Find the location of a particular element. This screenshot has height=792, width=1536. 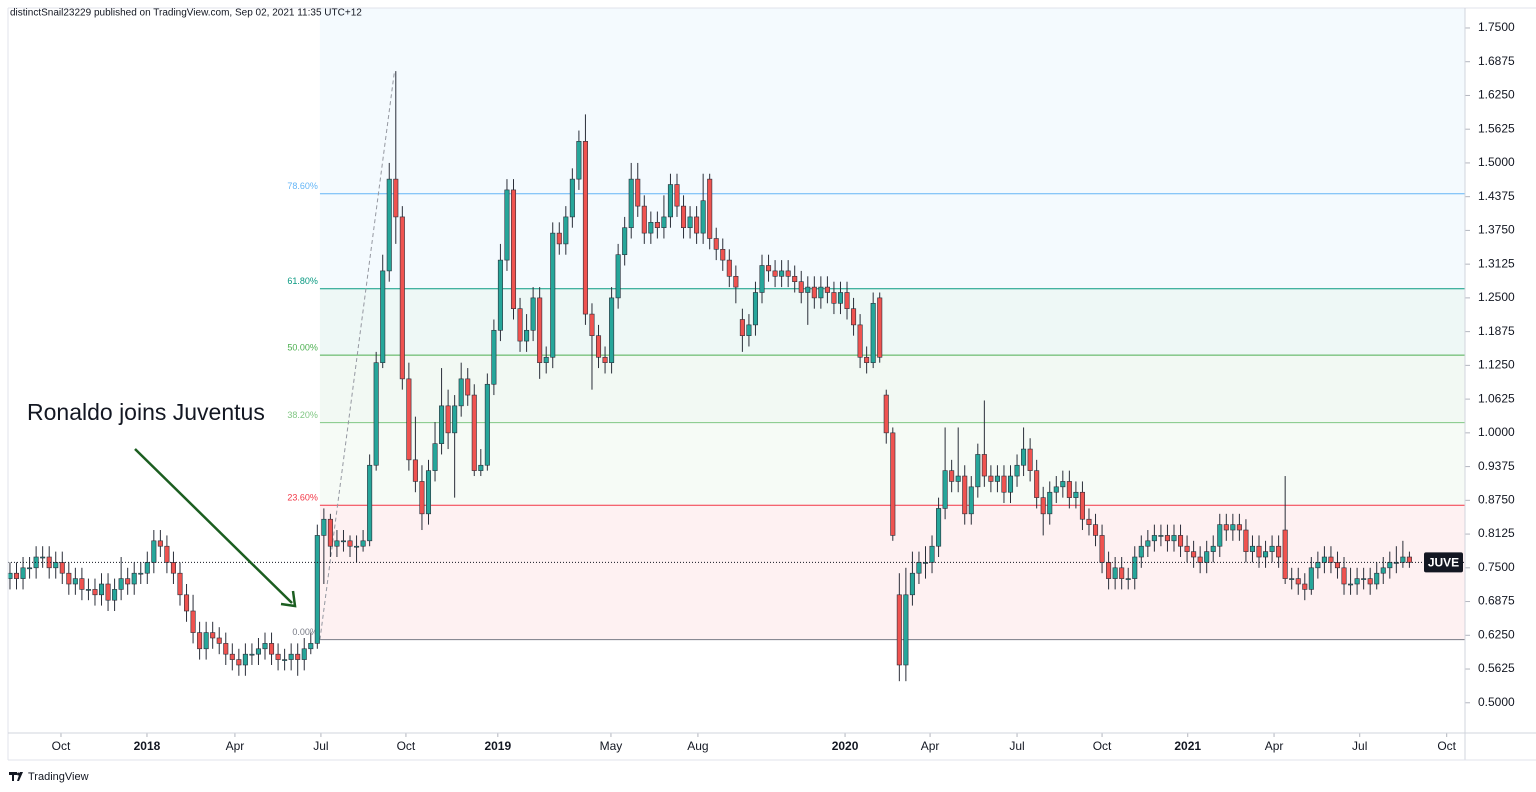

x-tick-label: Jul is located at coordinates (320, 746).